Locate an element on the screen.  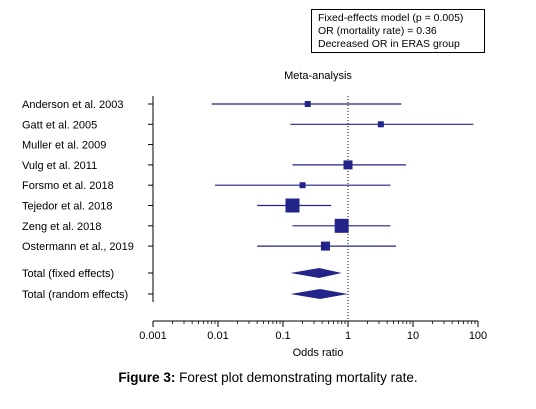
x-tick-label: 1 is located at coordinates (348, 336).